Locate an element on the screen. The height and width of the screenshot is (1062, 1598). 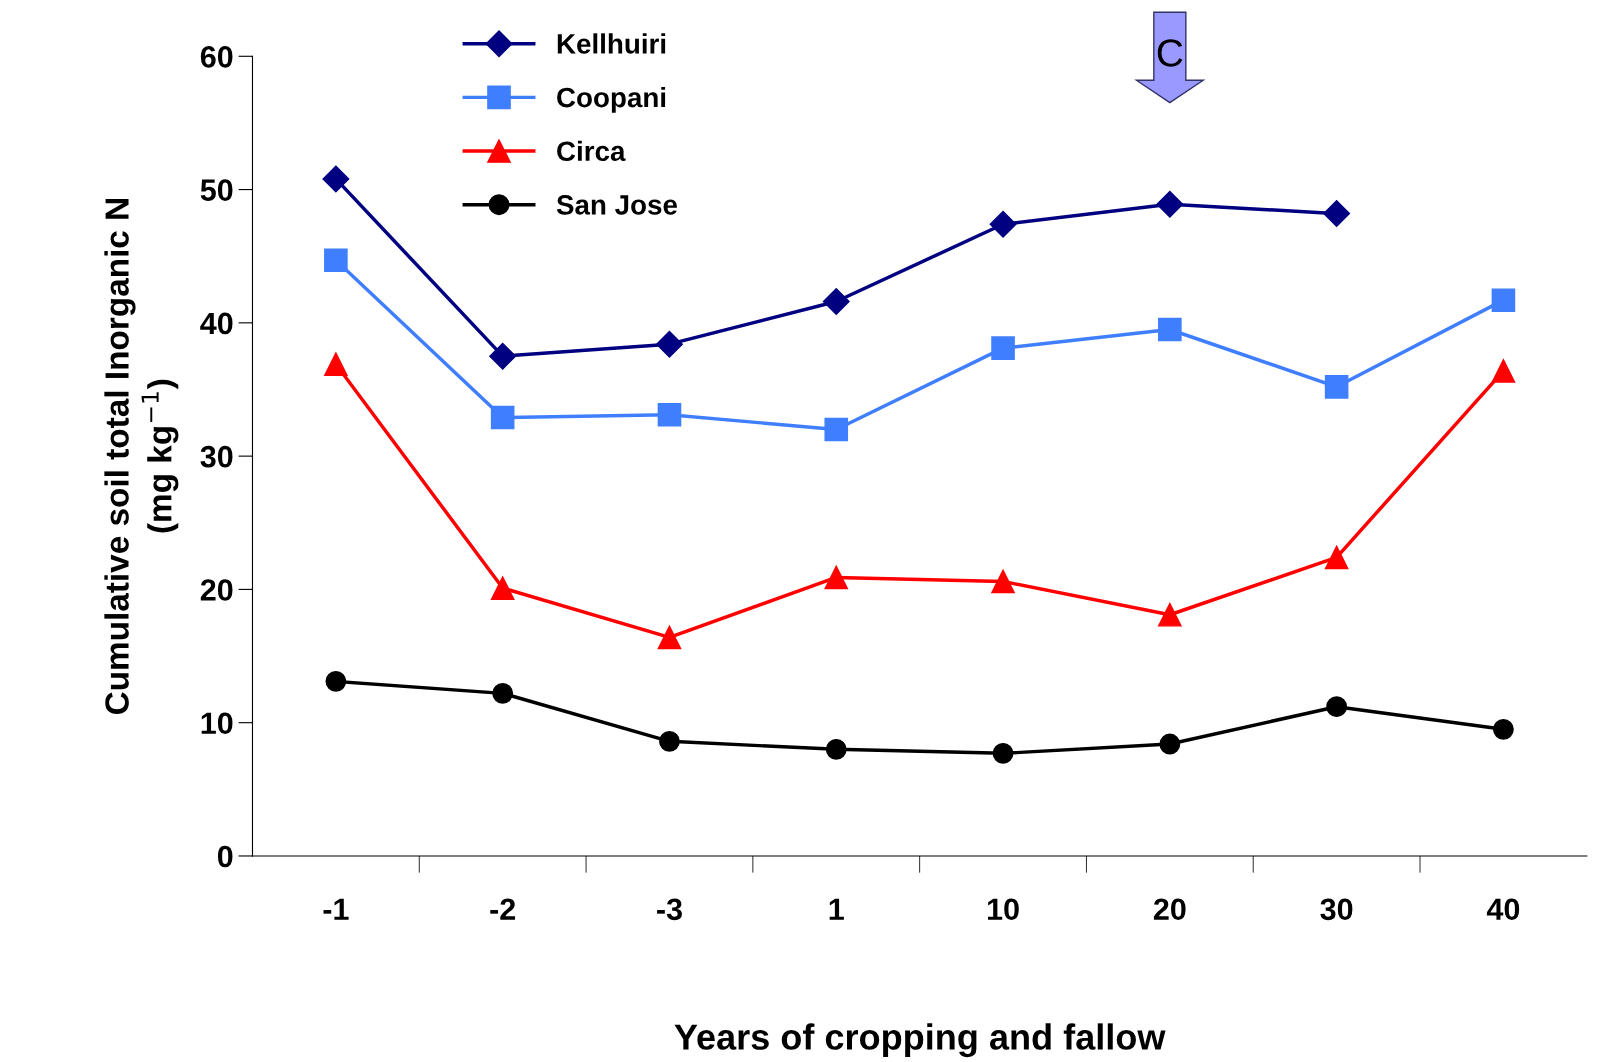
y-tick-label: 40 is located at coordinates (216, 323).